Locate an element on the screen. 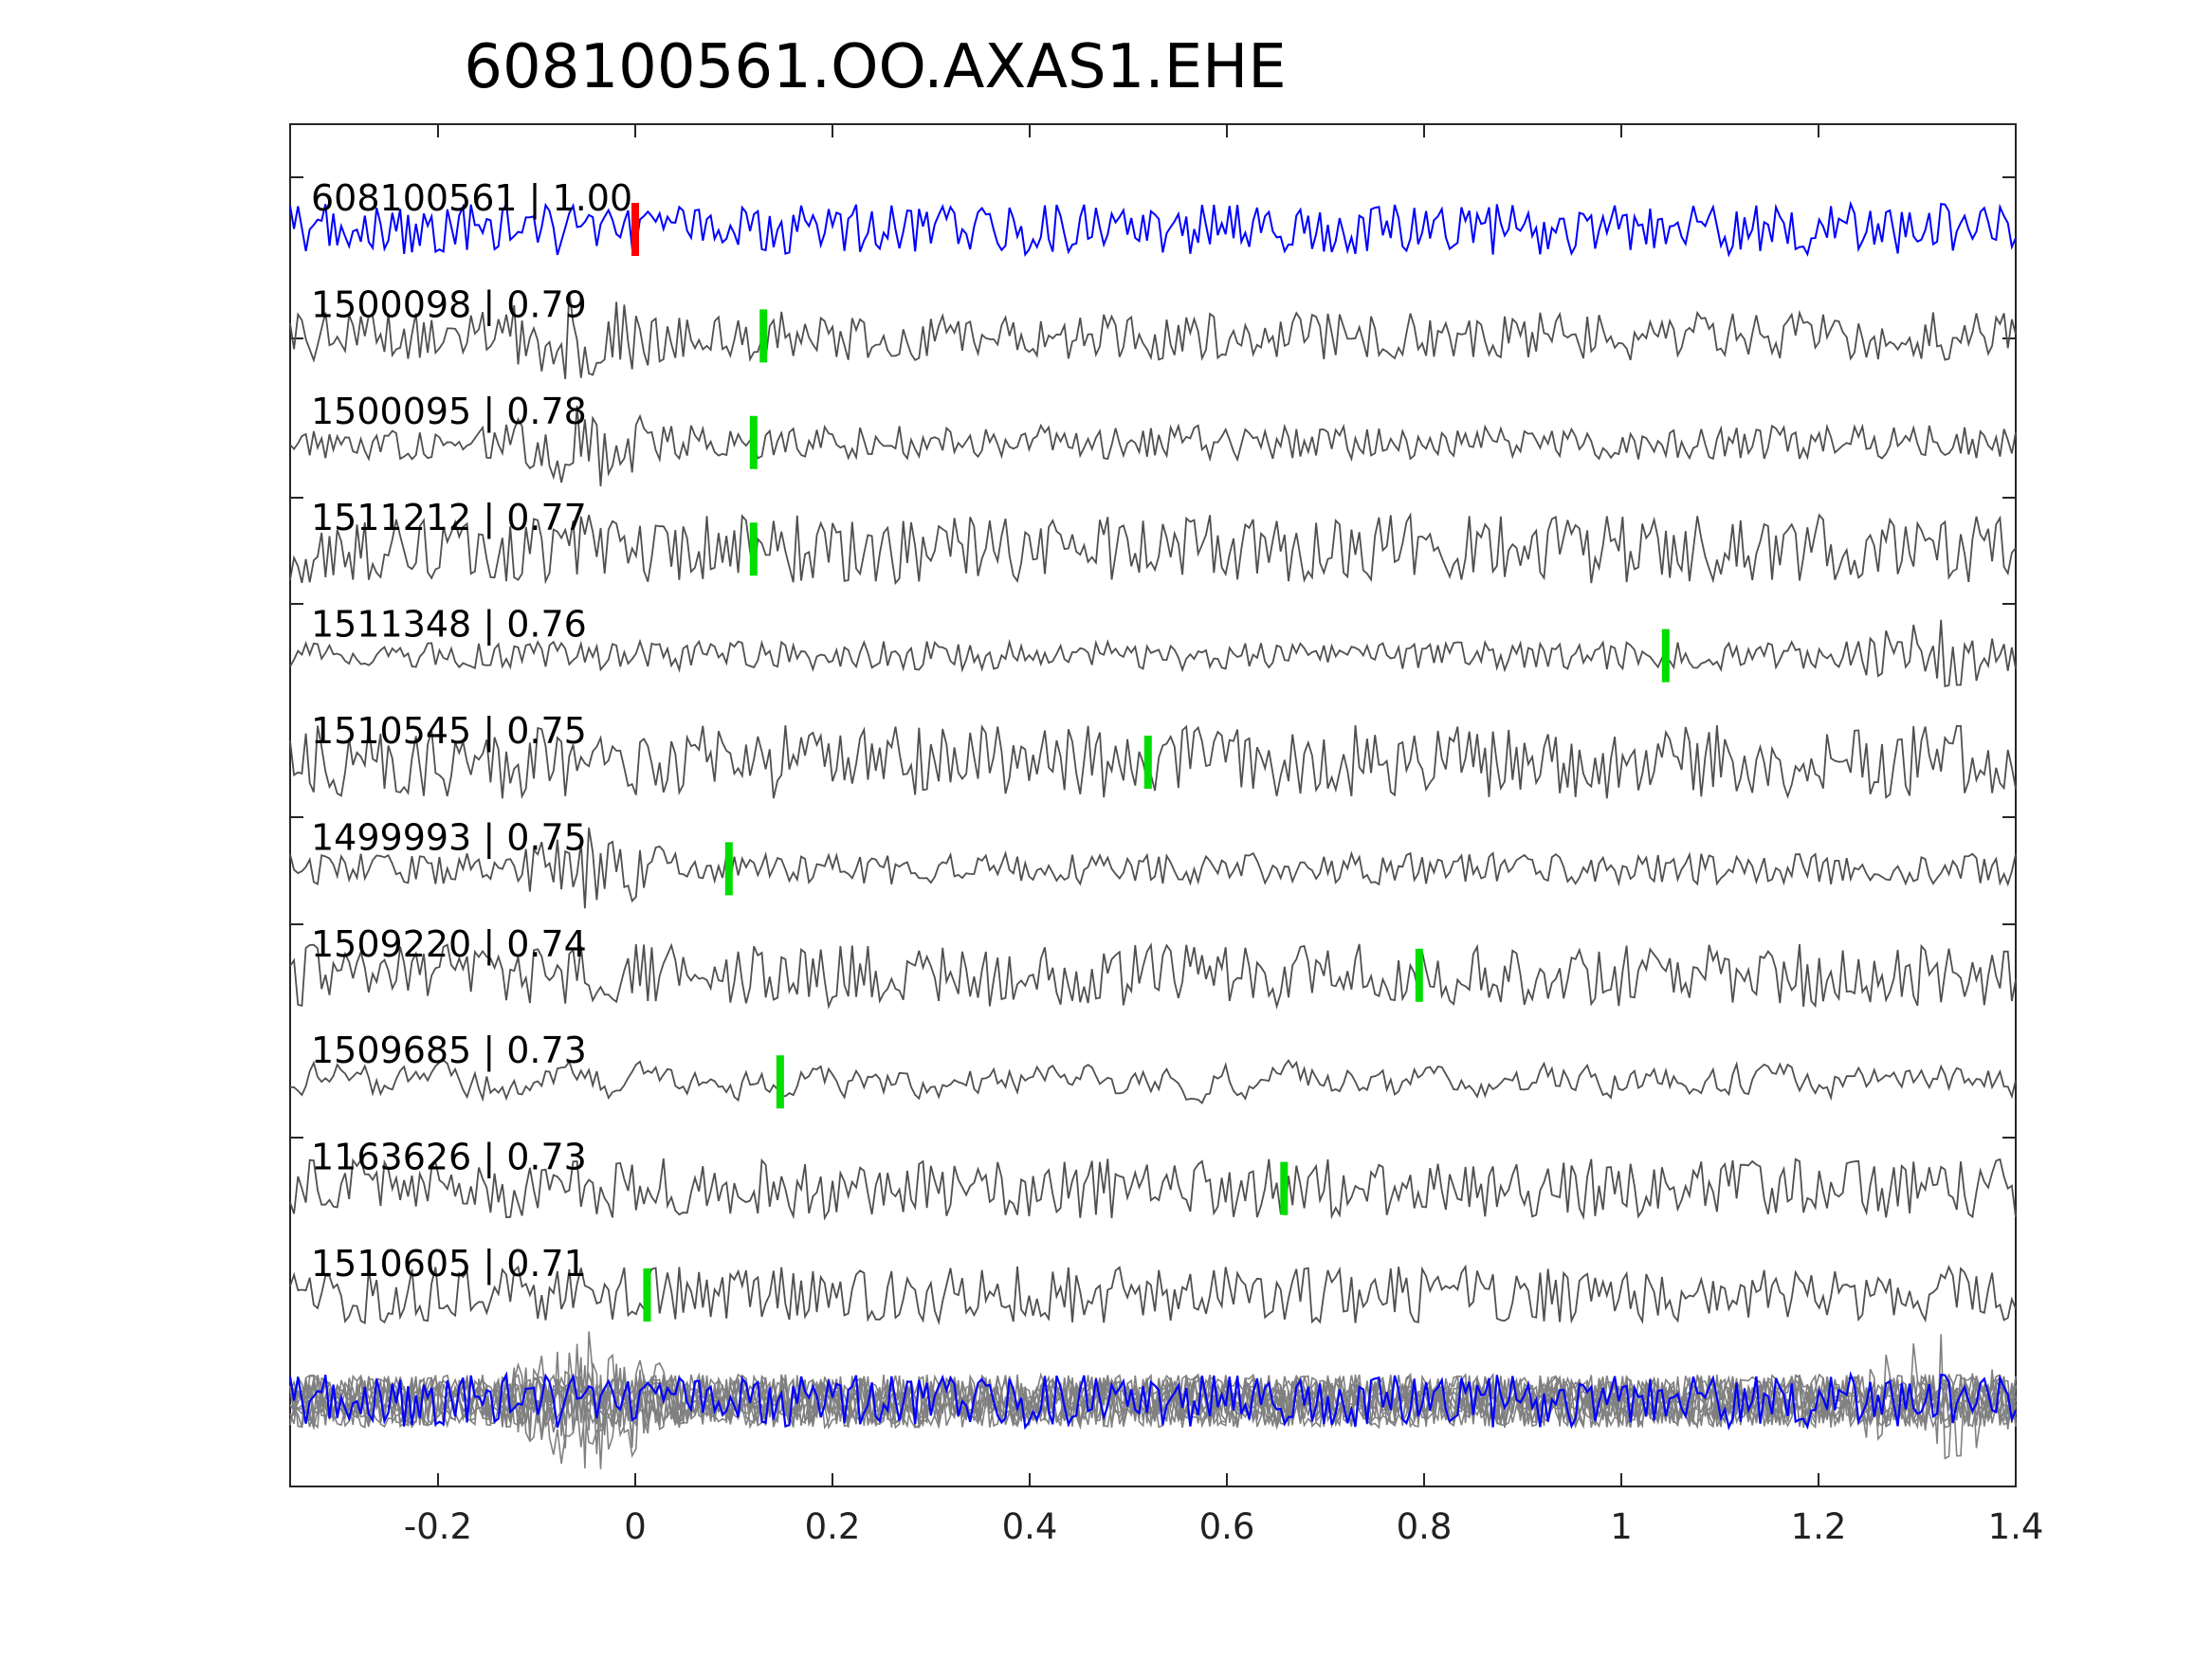 The height and width of the screenshot is (1659, 2212). x-tick-label: 1 is located at coordinates (1621, 1526).